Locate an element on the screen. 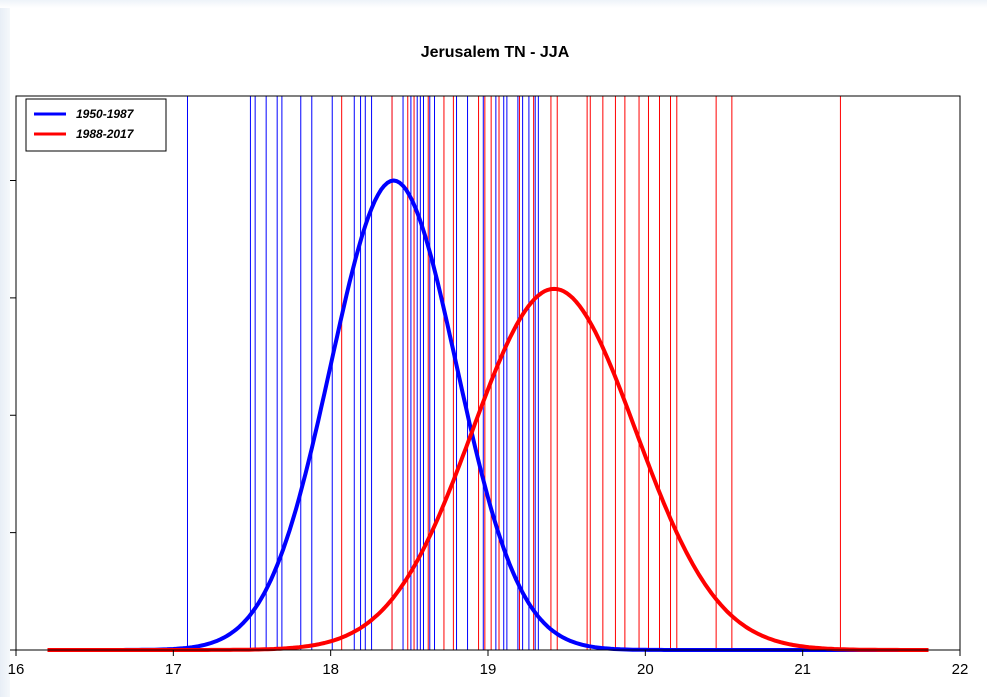 The height and width of the screenshot is (697, 987). x-tick-label-1: 16 is located at coordinates (16, 669).